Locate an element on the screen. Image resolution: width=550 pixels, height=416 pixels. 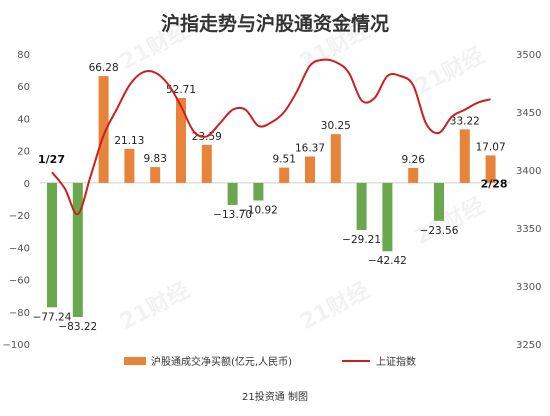
y-left-tick-label: −60 is located at coordinates (19, 281).